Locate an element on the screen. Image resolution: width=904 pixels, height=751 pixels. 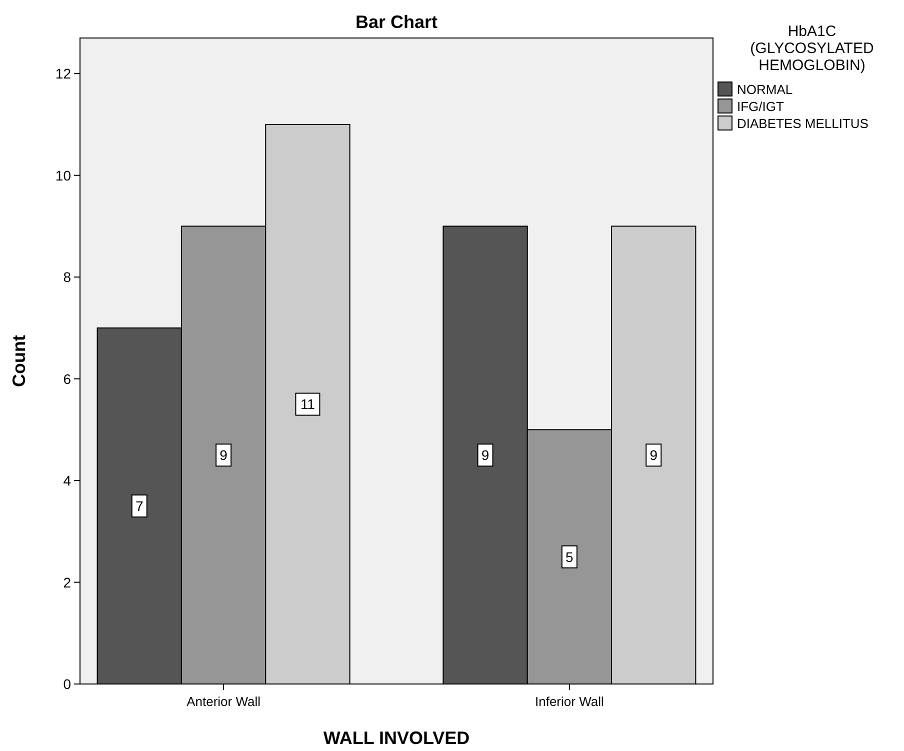
y-tick-label: 4 is located at coordinates (67, 480).